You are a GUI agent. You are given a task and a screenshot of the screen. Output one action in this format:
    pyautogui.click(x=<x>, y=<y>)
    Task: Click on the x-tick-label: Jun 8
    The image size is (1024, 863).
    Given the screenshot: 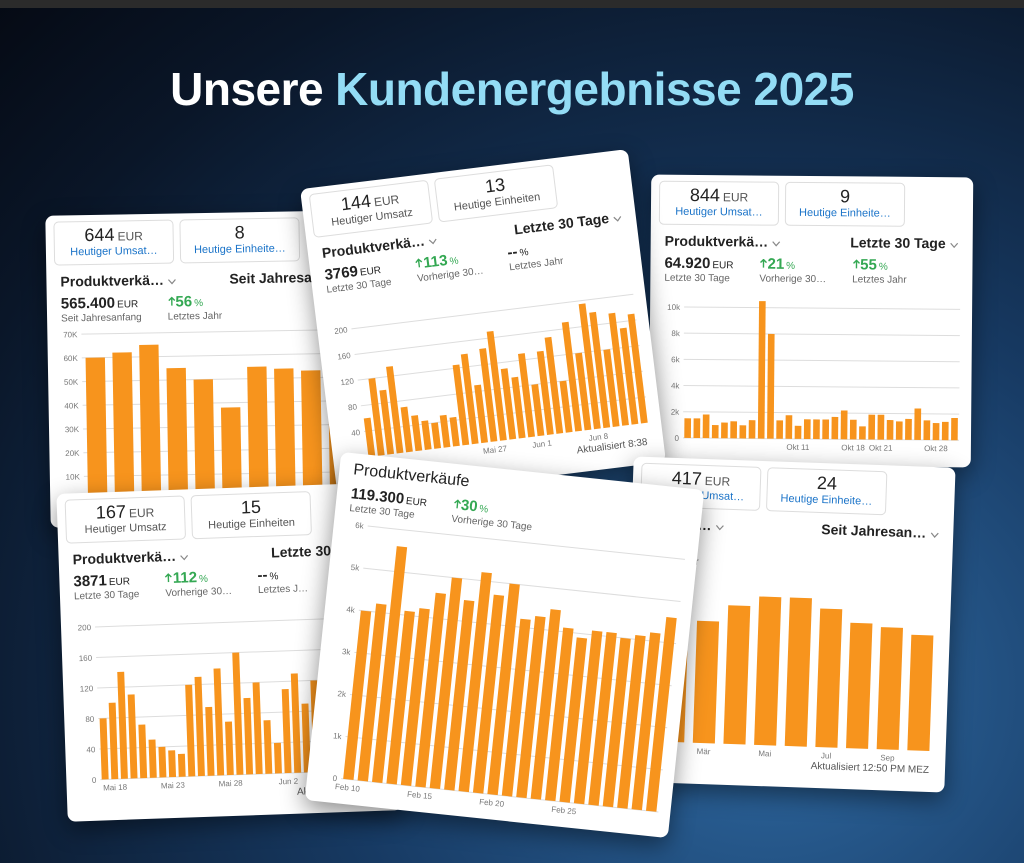 What is the action you would take?
    pyautogui.click(x=598, y=437)
    